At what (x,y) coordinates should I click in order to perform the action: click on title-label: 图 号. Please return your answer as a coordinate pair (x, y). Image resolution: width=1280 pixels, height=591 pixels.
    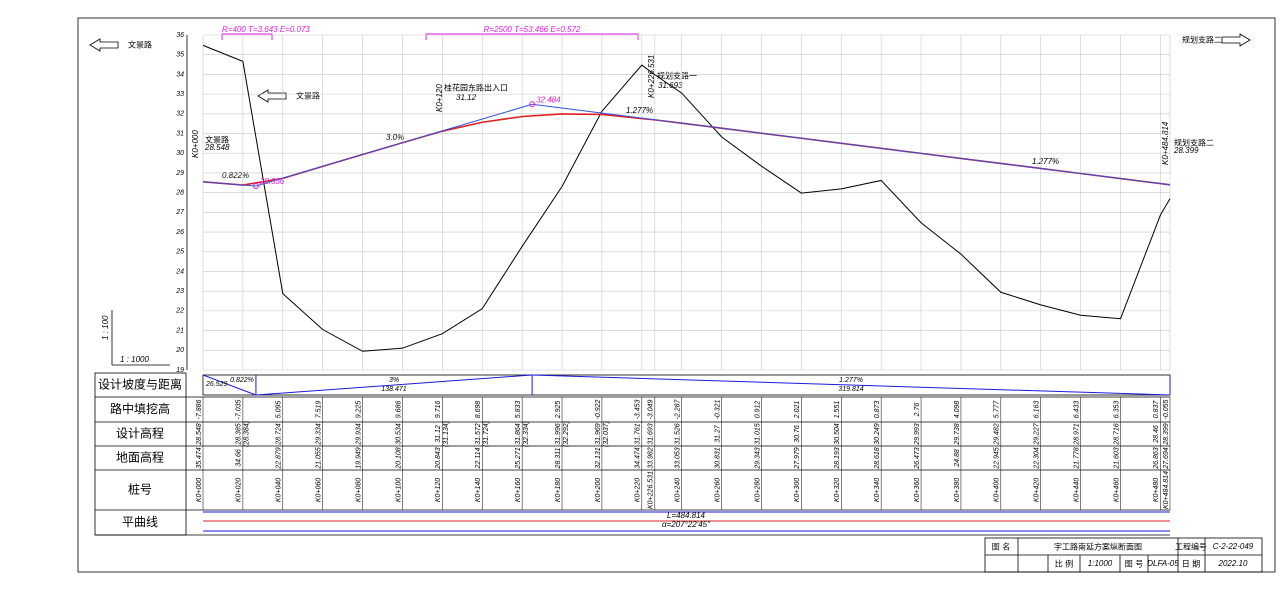
    Looking at the image, I should click on (1134, 564).